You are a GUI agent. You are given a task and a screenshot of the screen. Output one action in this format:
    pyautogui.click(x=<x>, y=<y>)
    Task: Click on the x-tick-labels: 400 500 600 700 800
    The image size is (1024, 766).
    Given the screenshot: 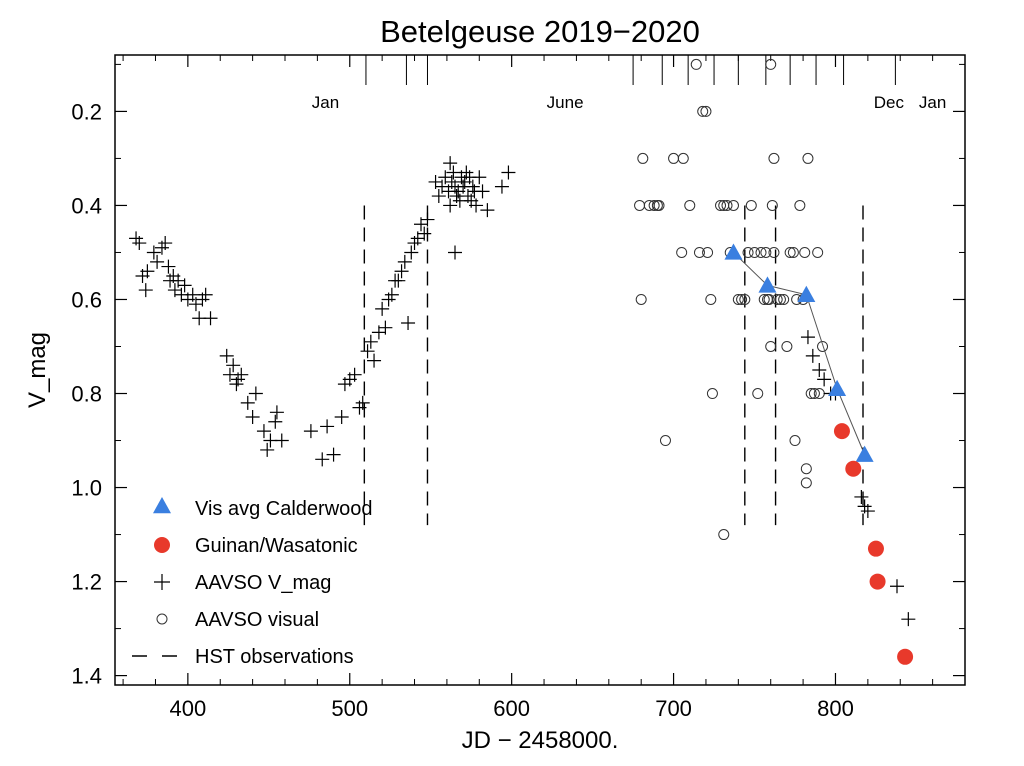 What is the action you would take?
    pyautogui.click(x=511, y=708)
    